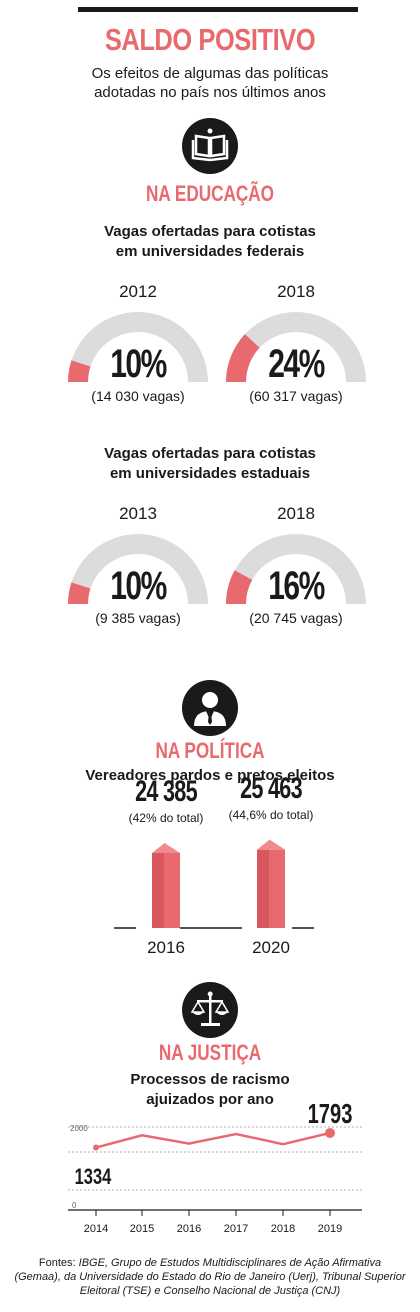  I want to click on bar-2016, so click(166, 885).